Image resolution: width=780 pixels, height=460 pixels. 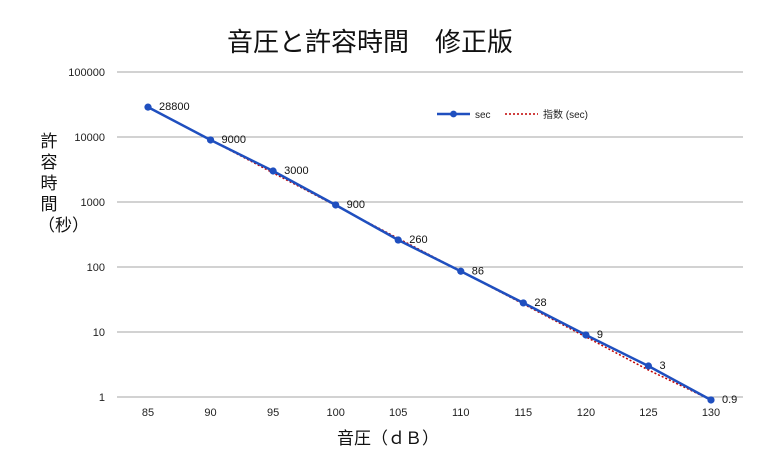 I want to click on x-tick-115: 115, so click(x=524, y=413).